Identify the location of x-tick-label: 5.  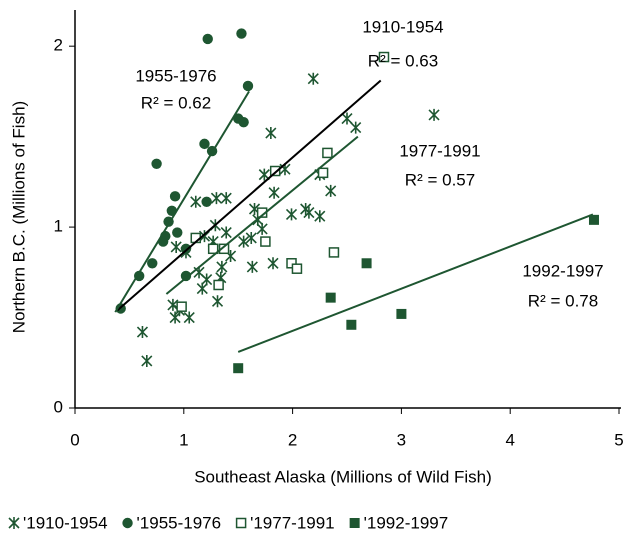
(618, 439).